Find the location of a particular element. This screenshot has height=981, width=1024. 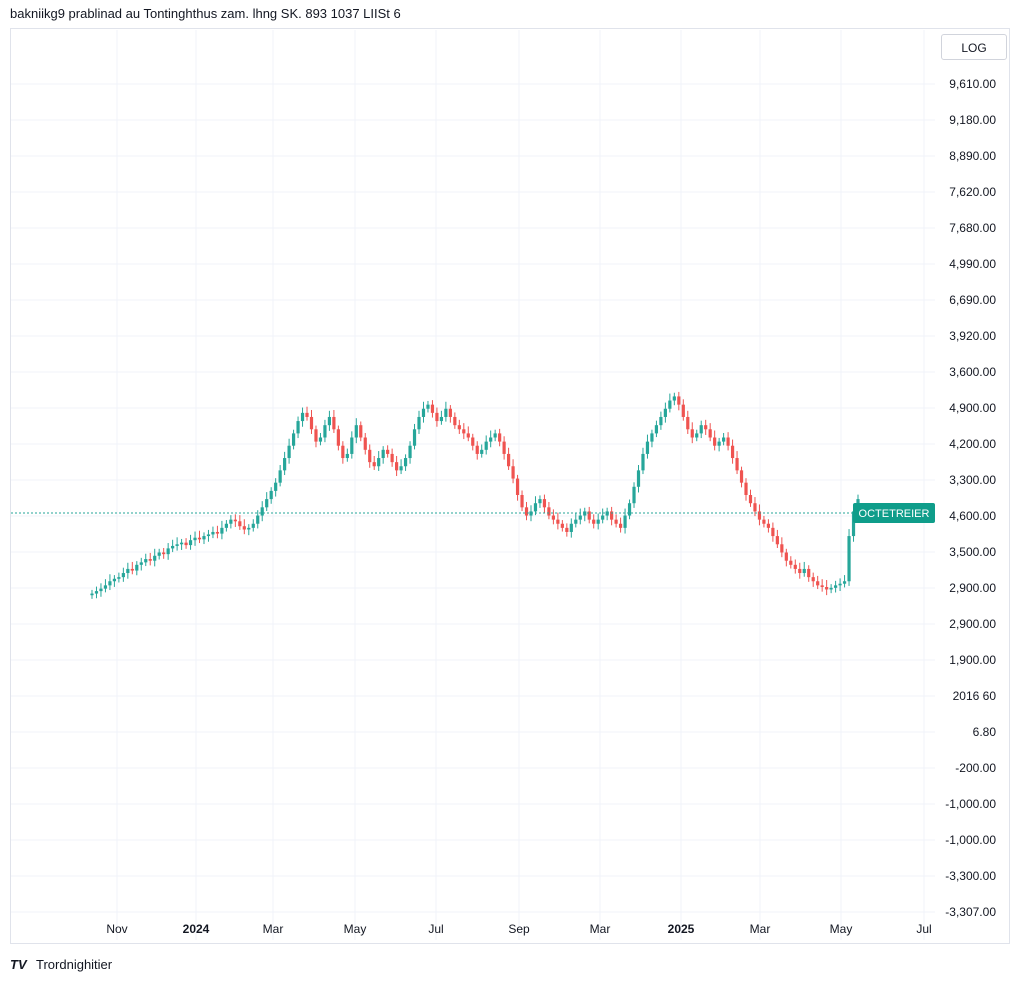

y-tick-label: 6,690.00 is located at coordinates (972, 300).